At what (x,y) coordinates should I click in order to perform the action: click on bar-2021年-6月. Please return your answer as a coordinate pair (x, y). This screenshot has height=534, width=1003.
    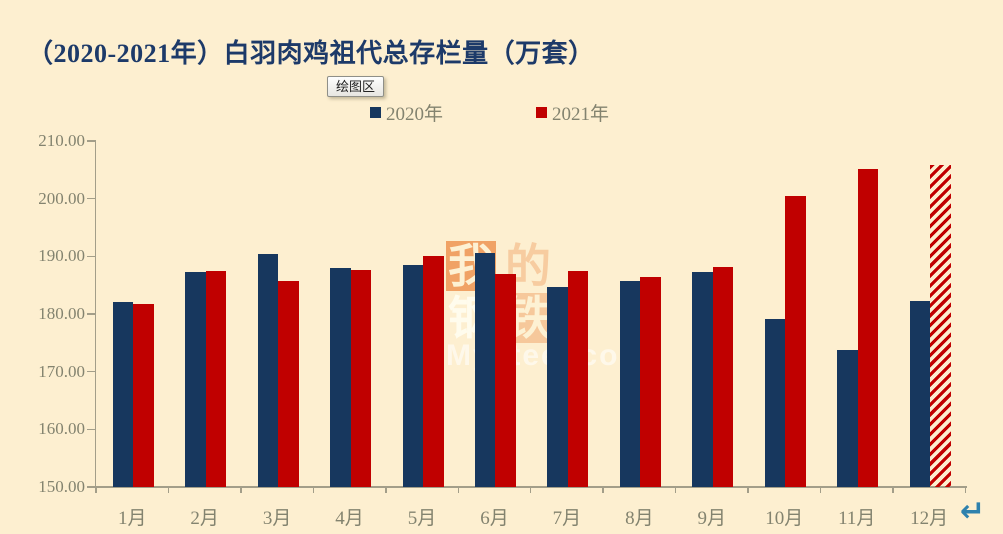
    Looking at the image, I should click on (505, 380).